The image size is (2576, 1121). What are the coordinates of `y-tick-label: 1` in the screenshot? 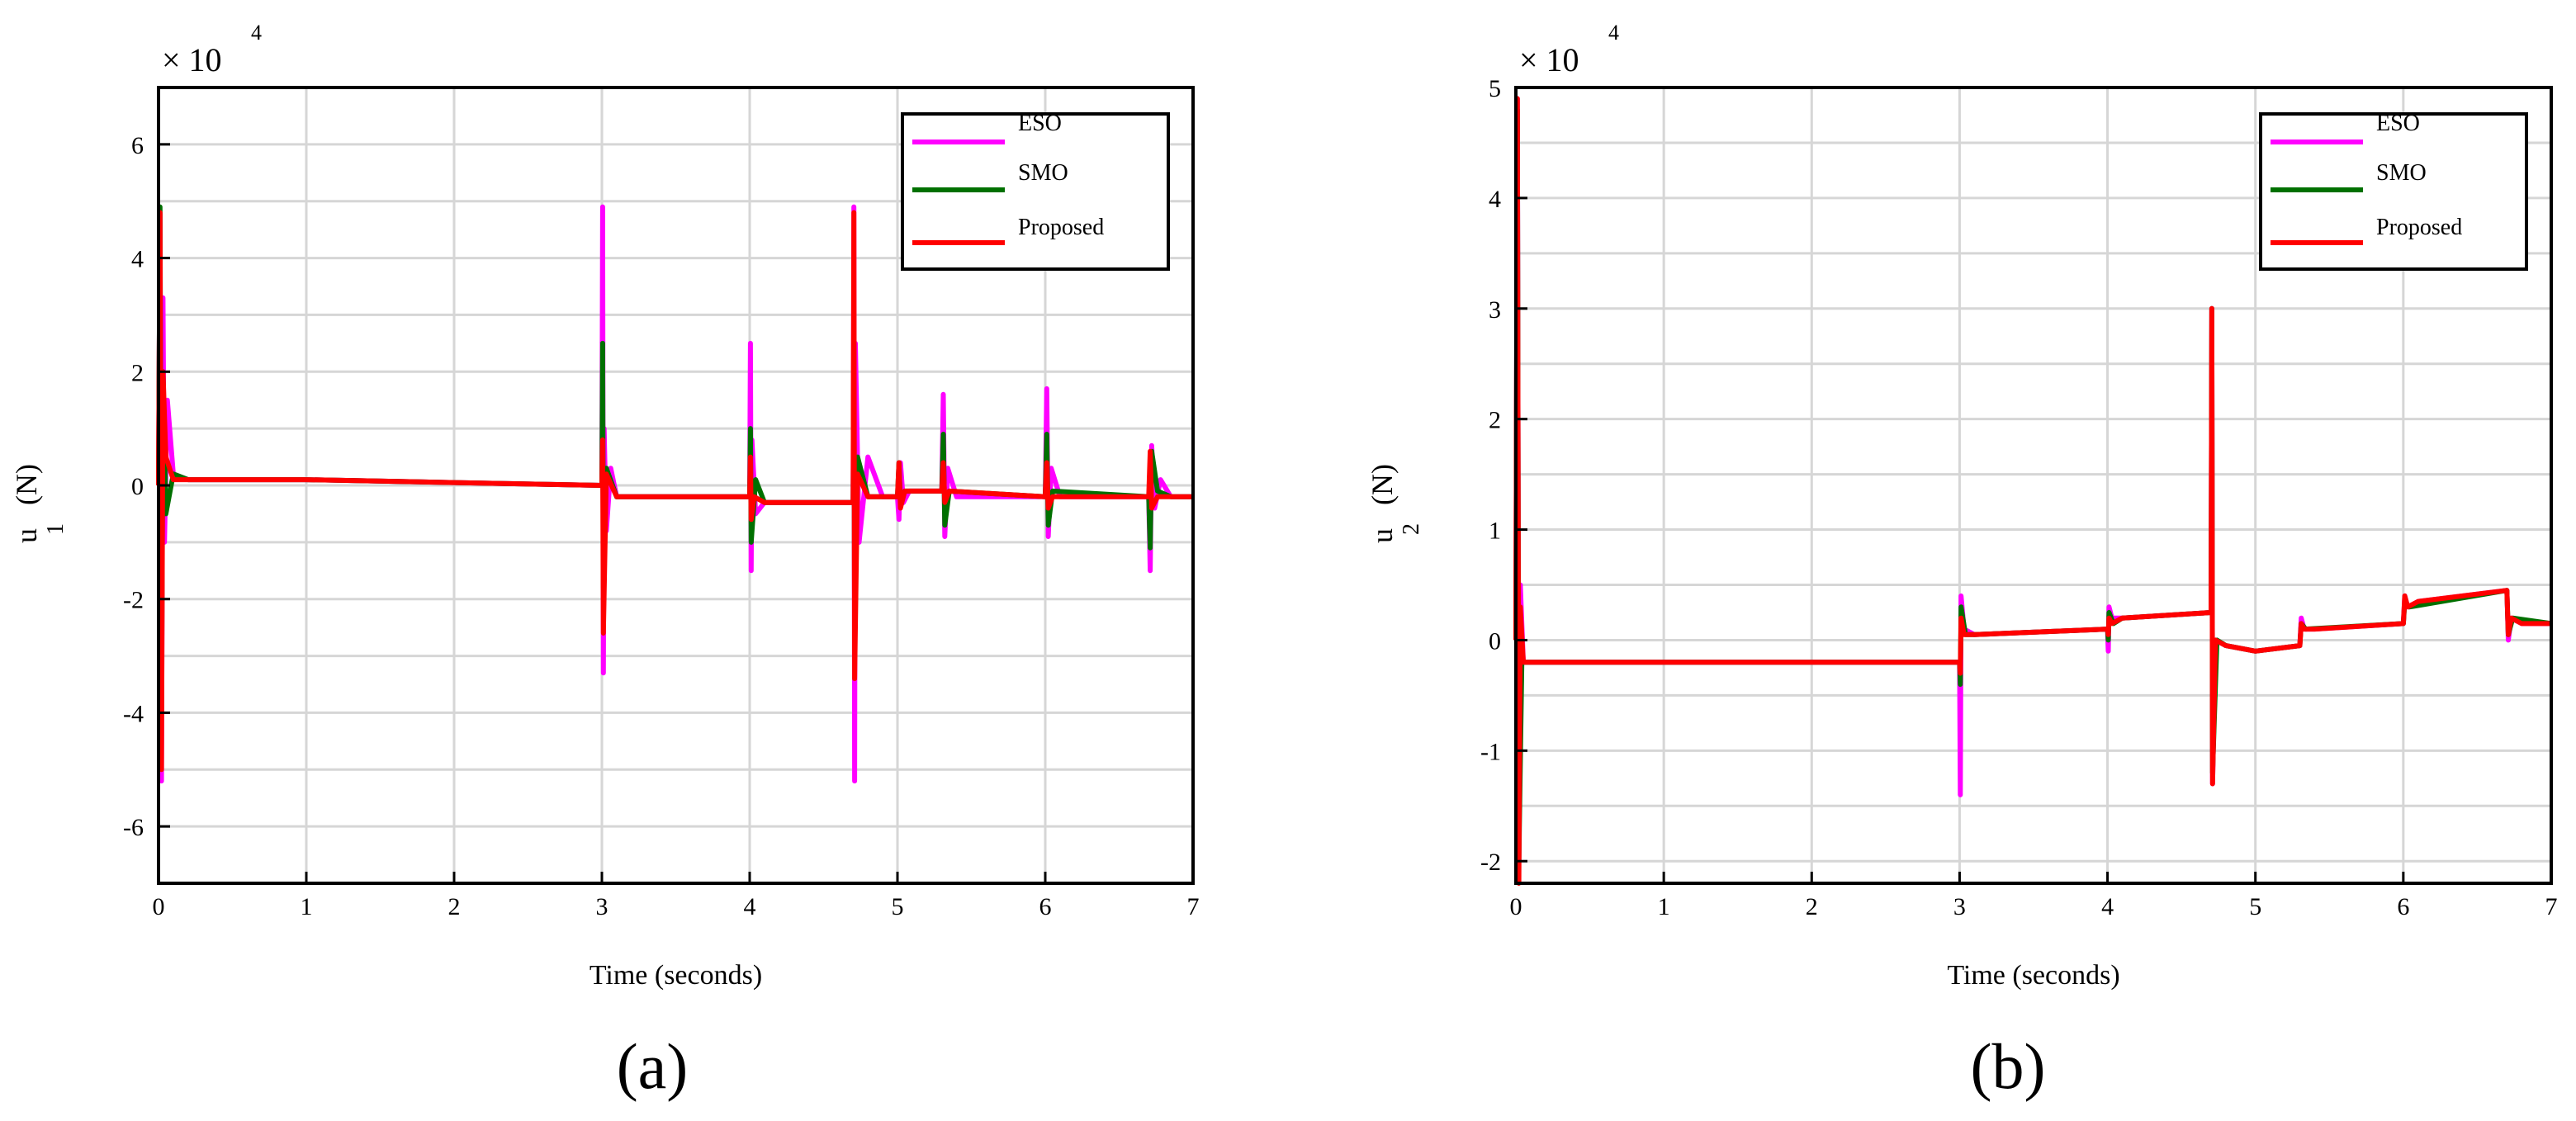 It's located at (1495, 531).